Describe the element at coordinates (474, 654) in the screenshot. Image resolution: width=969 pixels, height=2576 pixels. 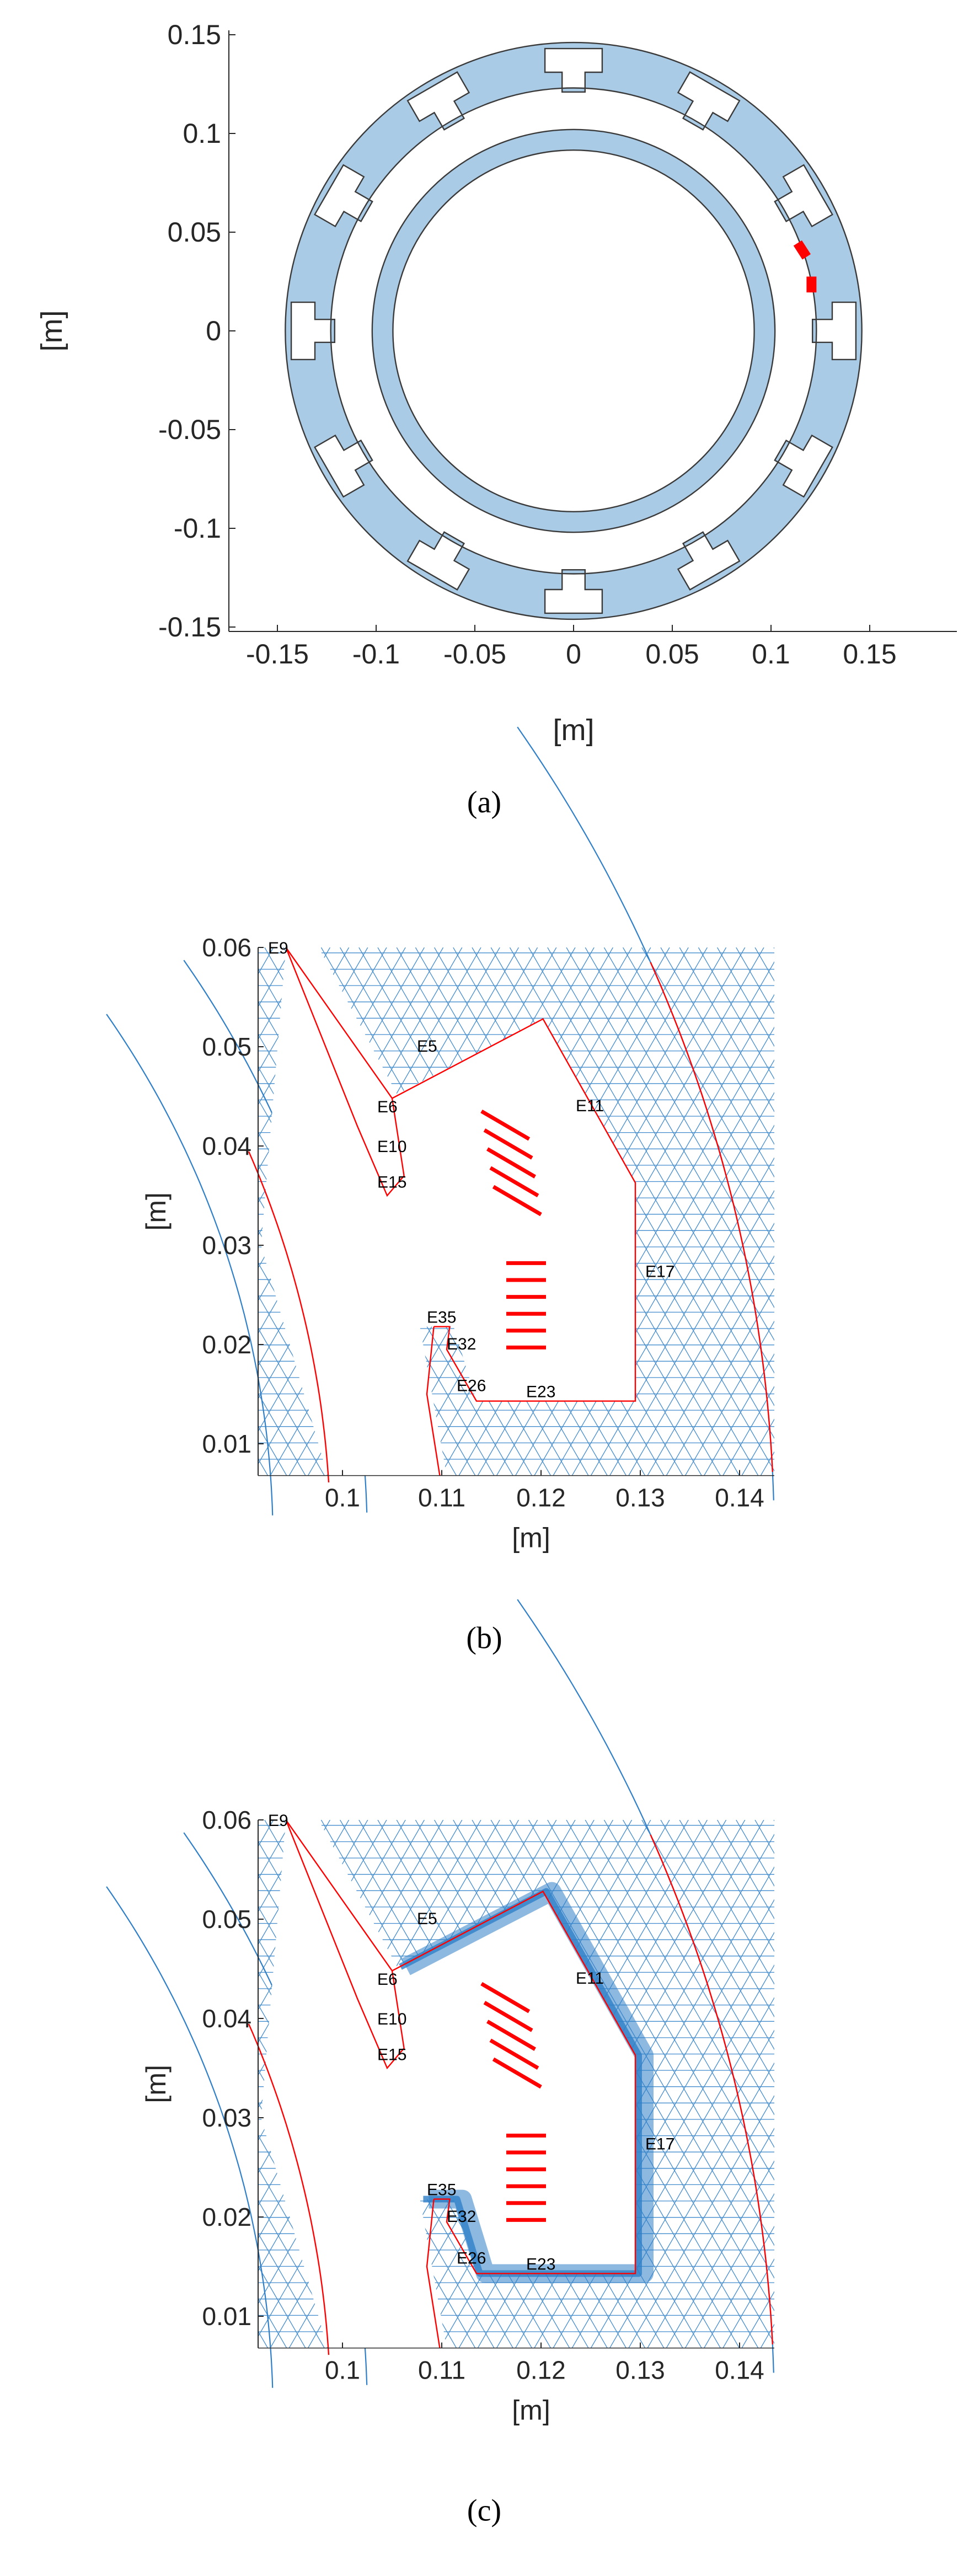
I see `x-tick-label: -0.05` at that location.